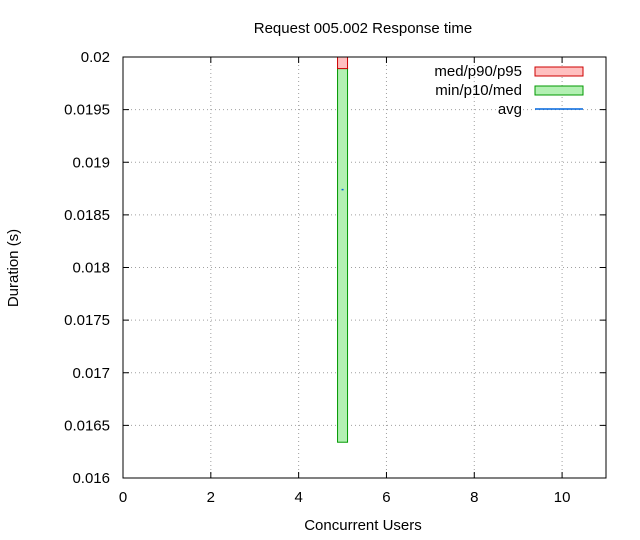 The height and width of the screenshot is (540, 640). What do you see at coordinates (343, 255) in the screenshot?
I see `box-min-p10-med` at bounding box center [343, 255].